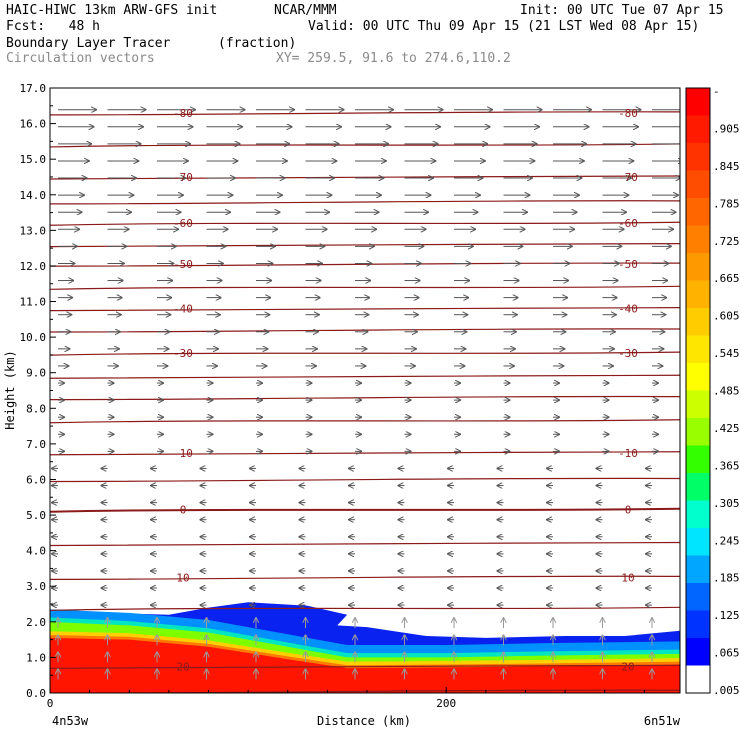 The image size is (740, 740). I want to click on y-axis-tick-label: 17.0, so click(33, 88).